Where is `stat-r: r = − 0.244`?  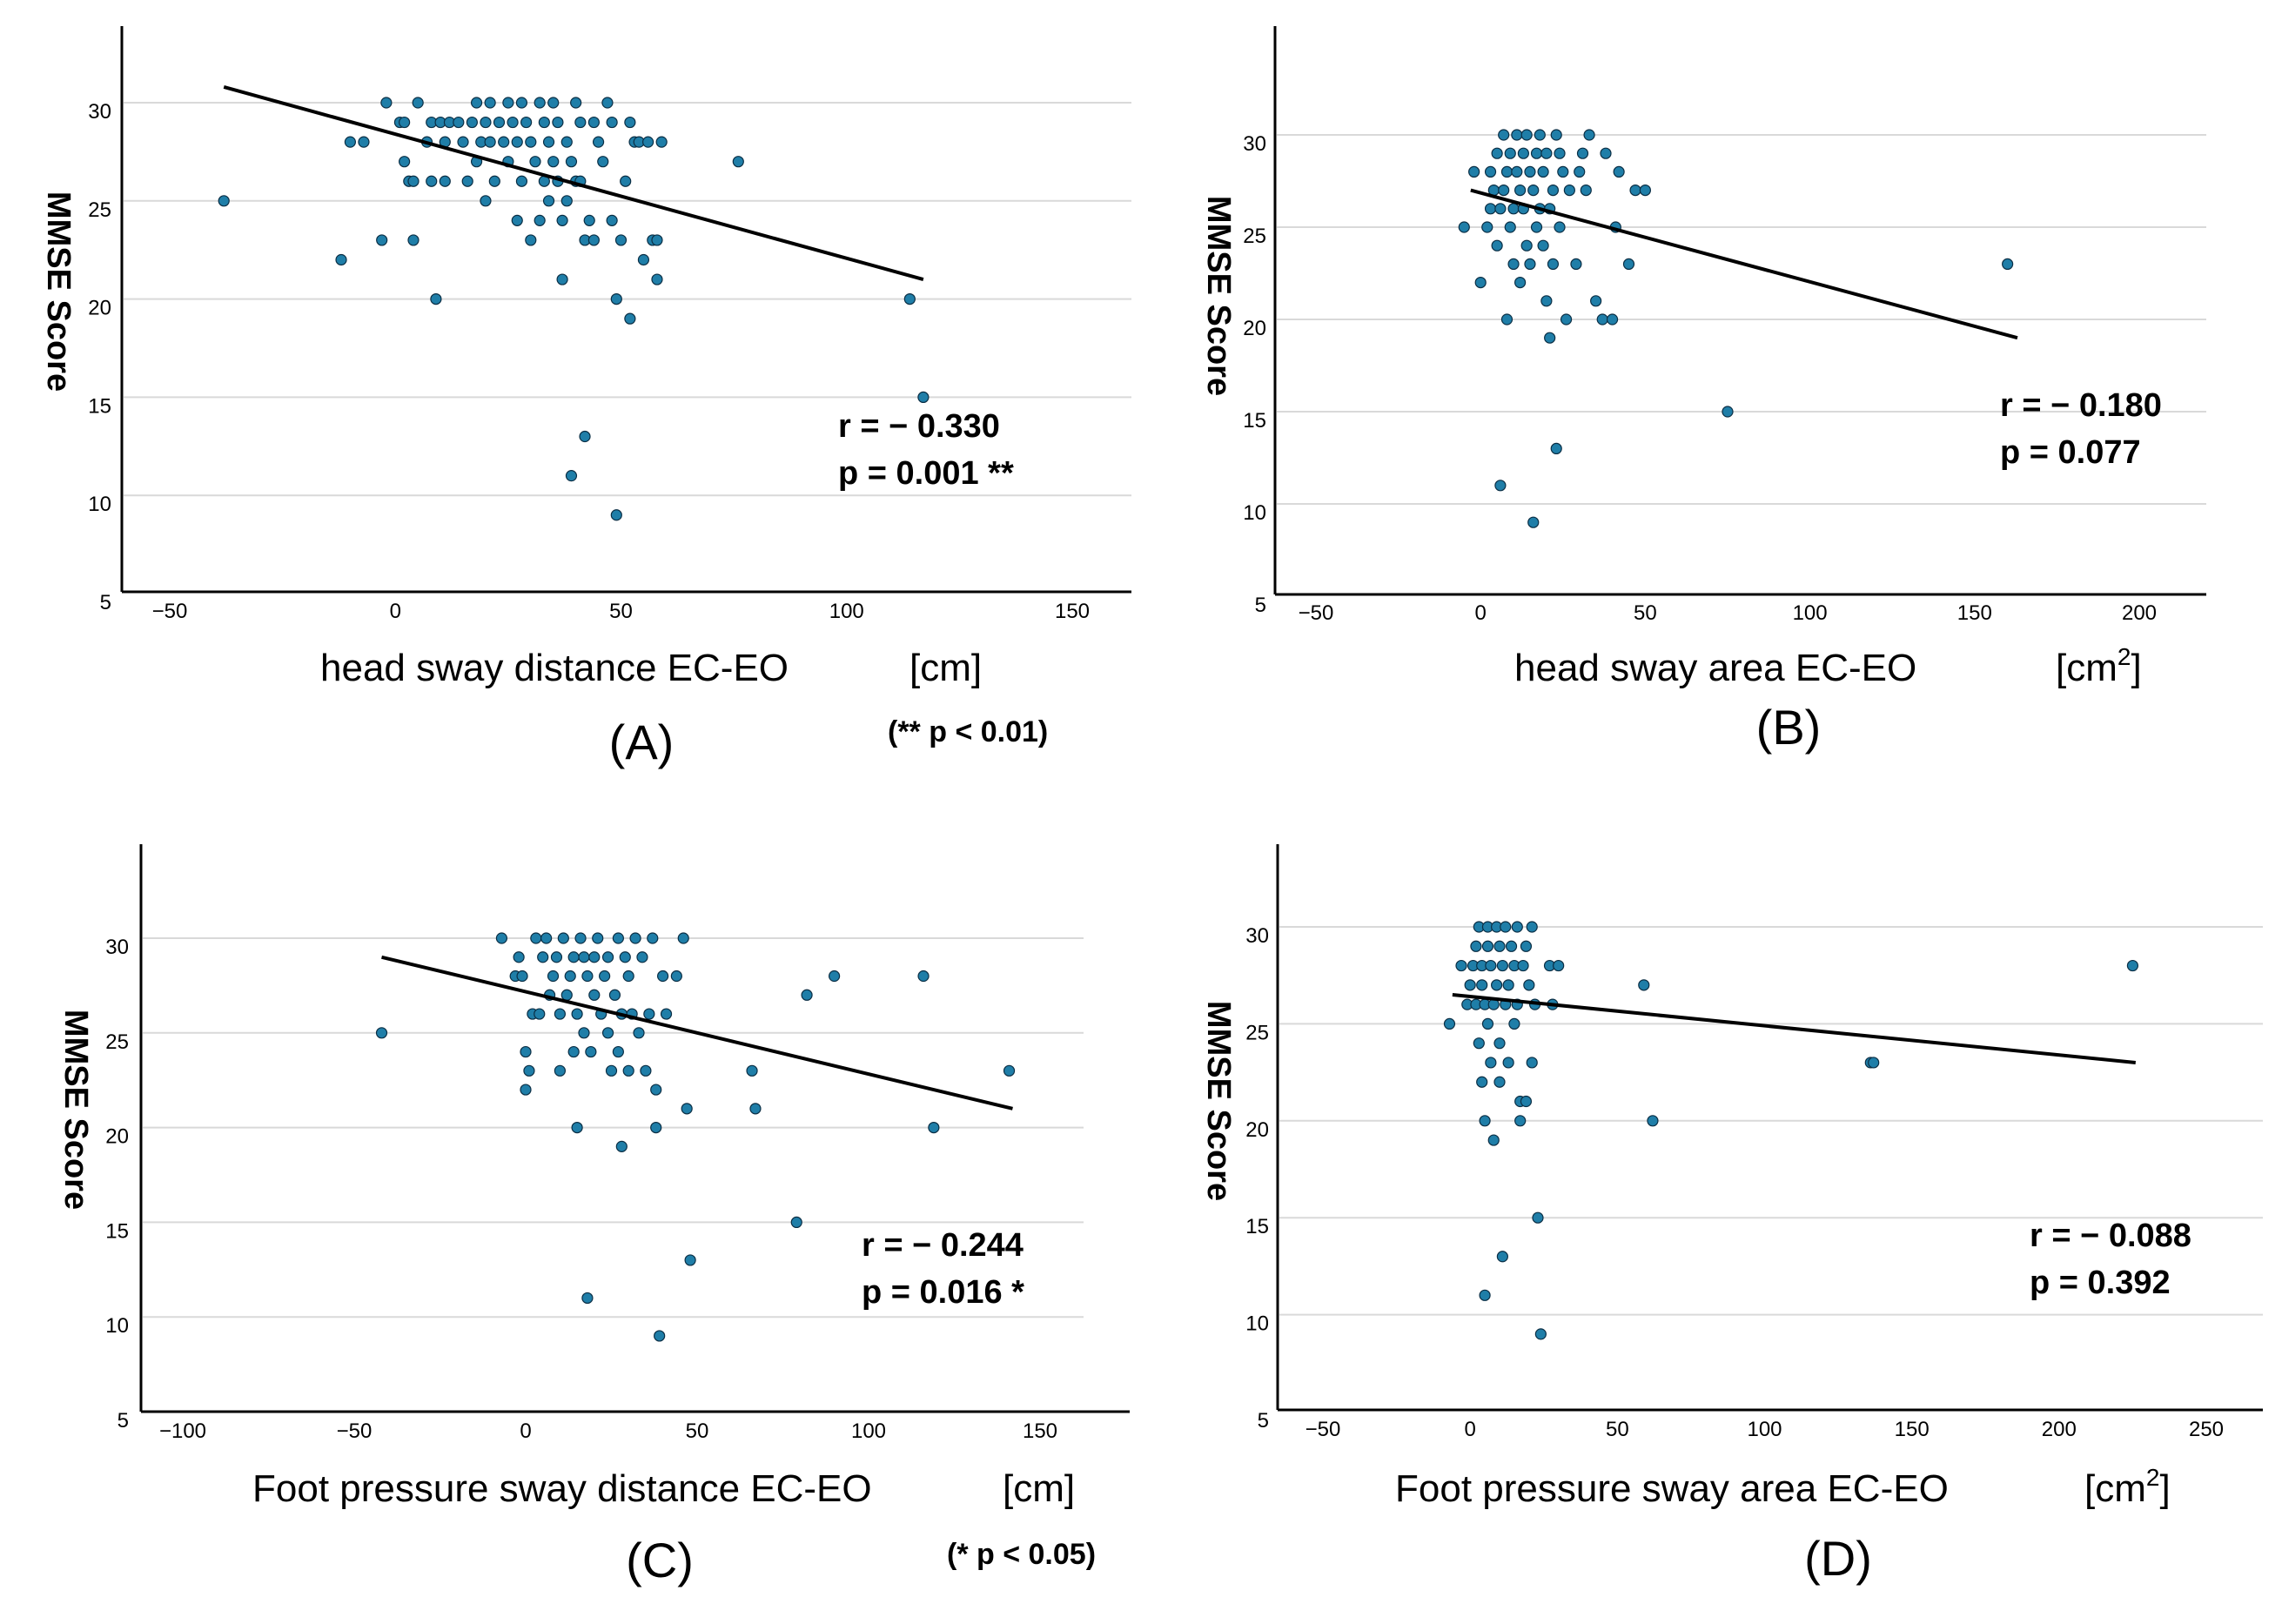
stat-r: r = − 0.244 is located at coordinates (943, 1245).